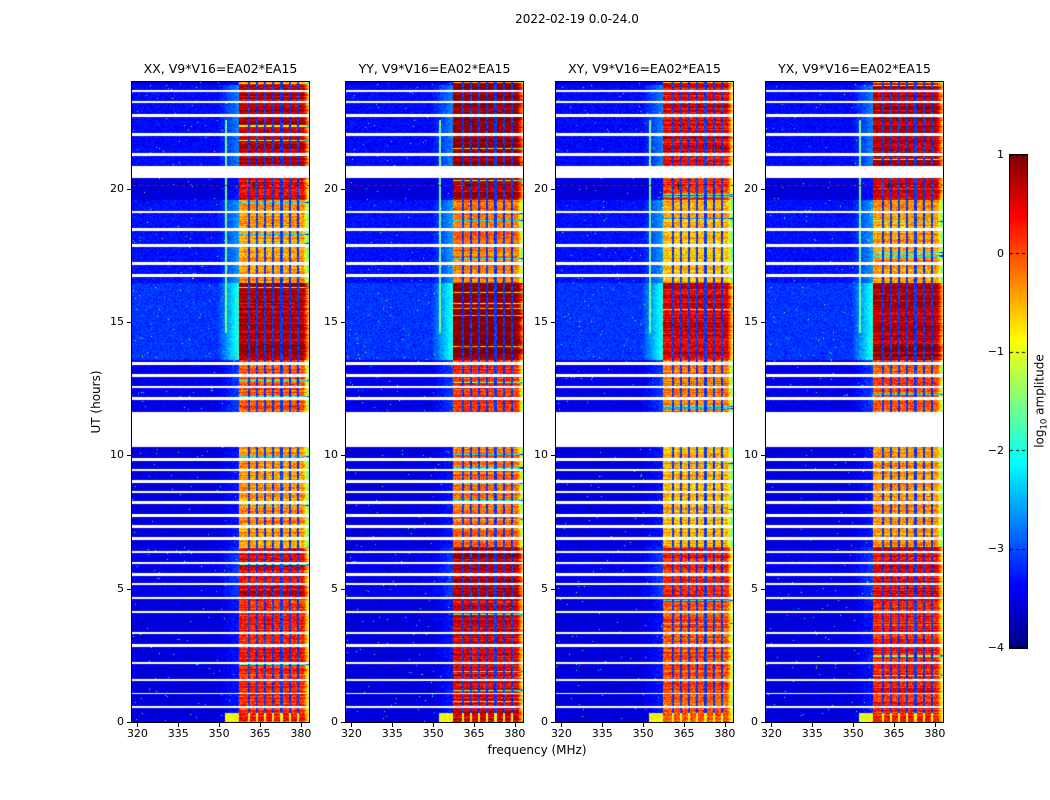  I want to click on colorbar-label-sub: 10, so click(1044, 424).